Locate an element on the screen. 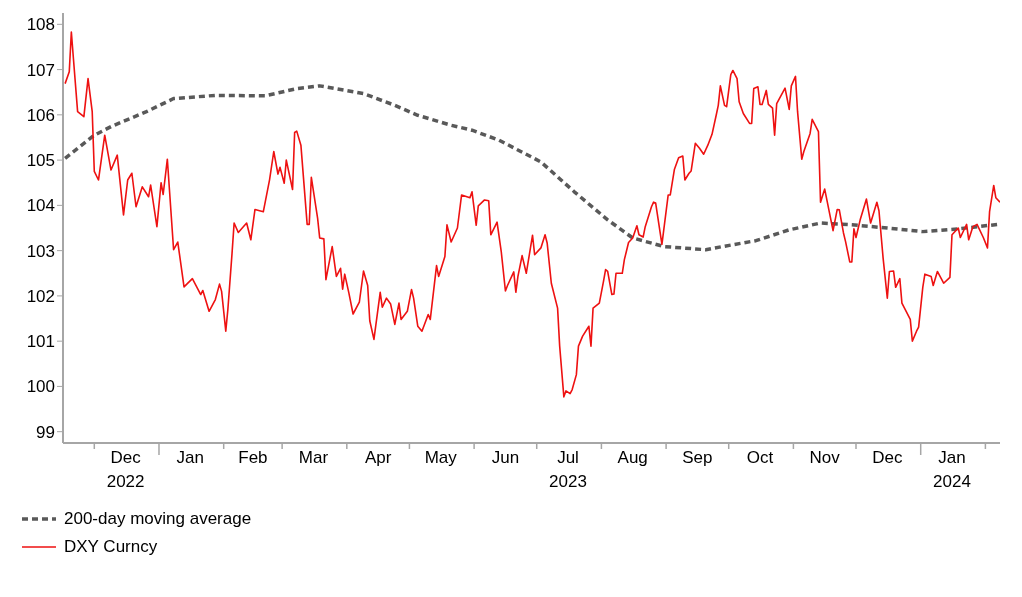 The width and height of the screenshot is (1022, 597). x-tick-label: Jan 2024 is located at coordinates (952, 469).